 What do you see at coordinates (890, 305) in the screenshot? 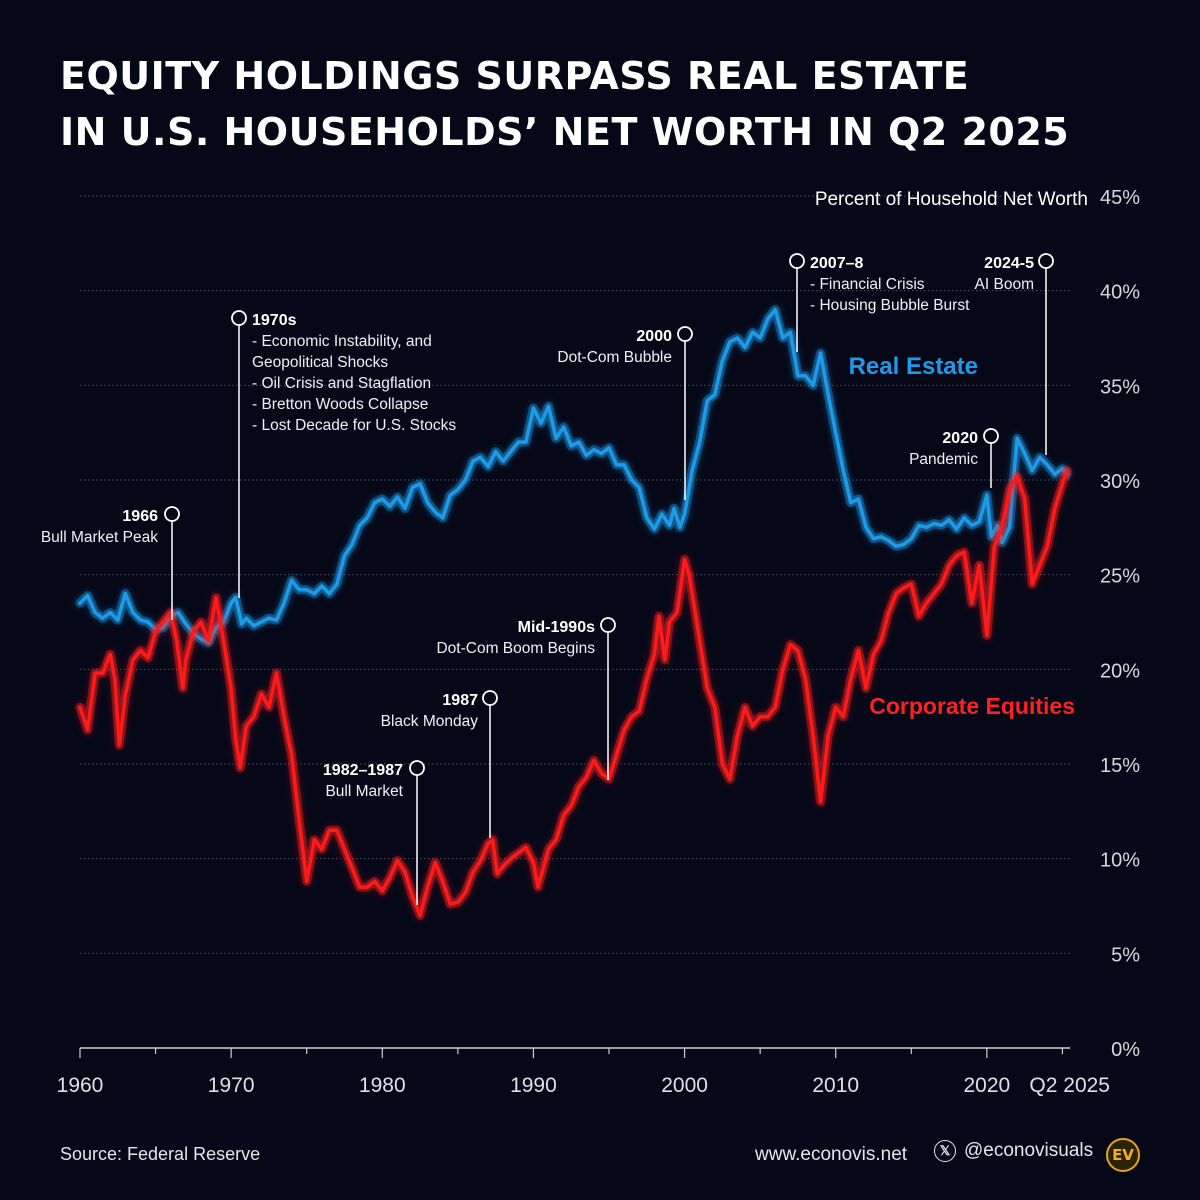
I see `annotation-label: - Housing Bubble Burst` at bounding box center [890, 305].